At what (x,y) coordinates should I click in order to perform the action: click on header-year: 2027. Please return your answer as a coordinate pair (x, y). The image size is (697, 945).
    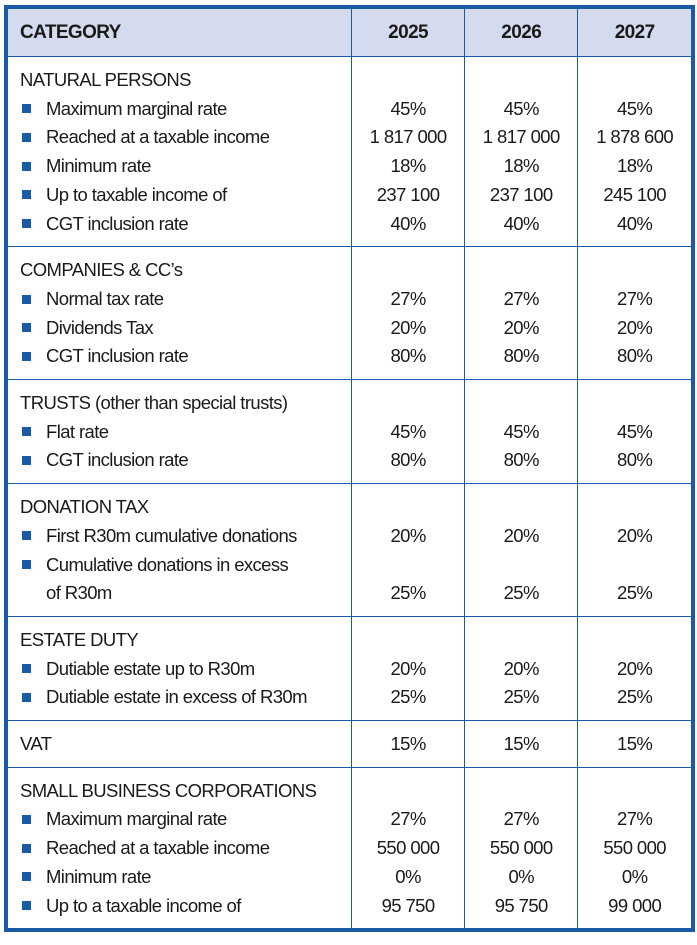
    Looking at the image, I should click on (634, 33).